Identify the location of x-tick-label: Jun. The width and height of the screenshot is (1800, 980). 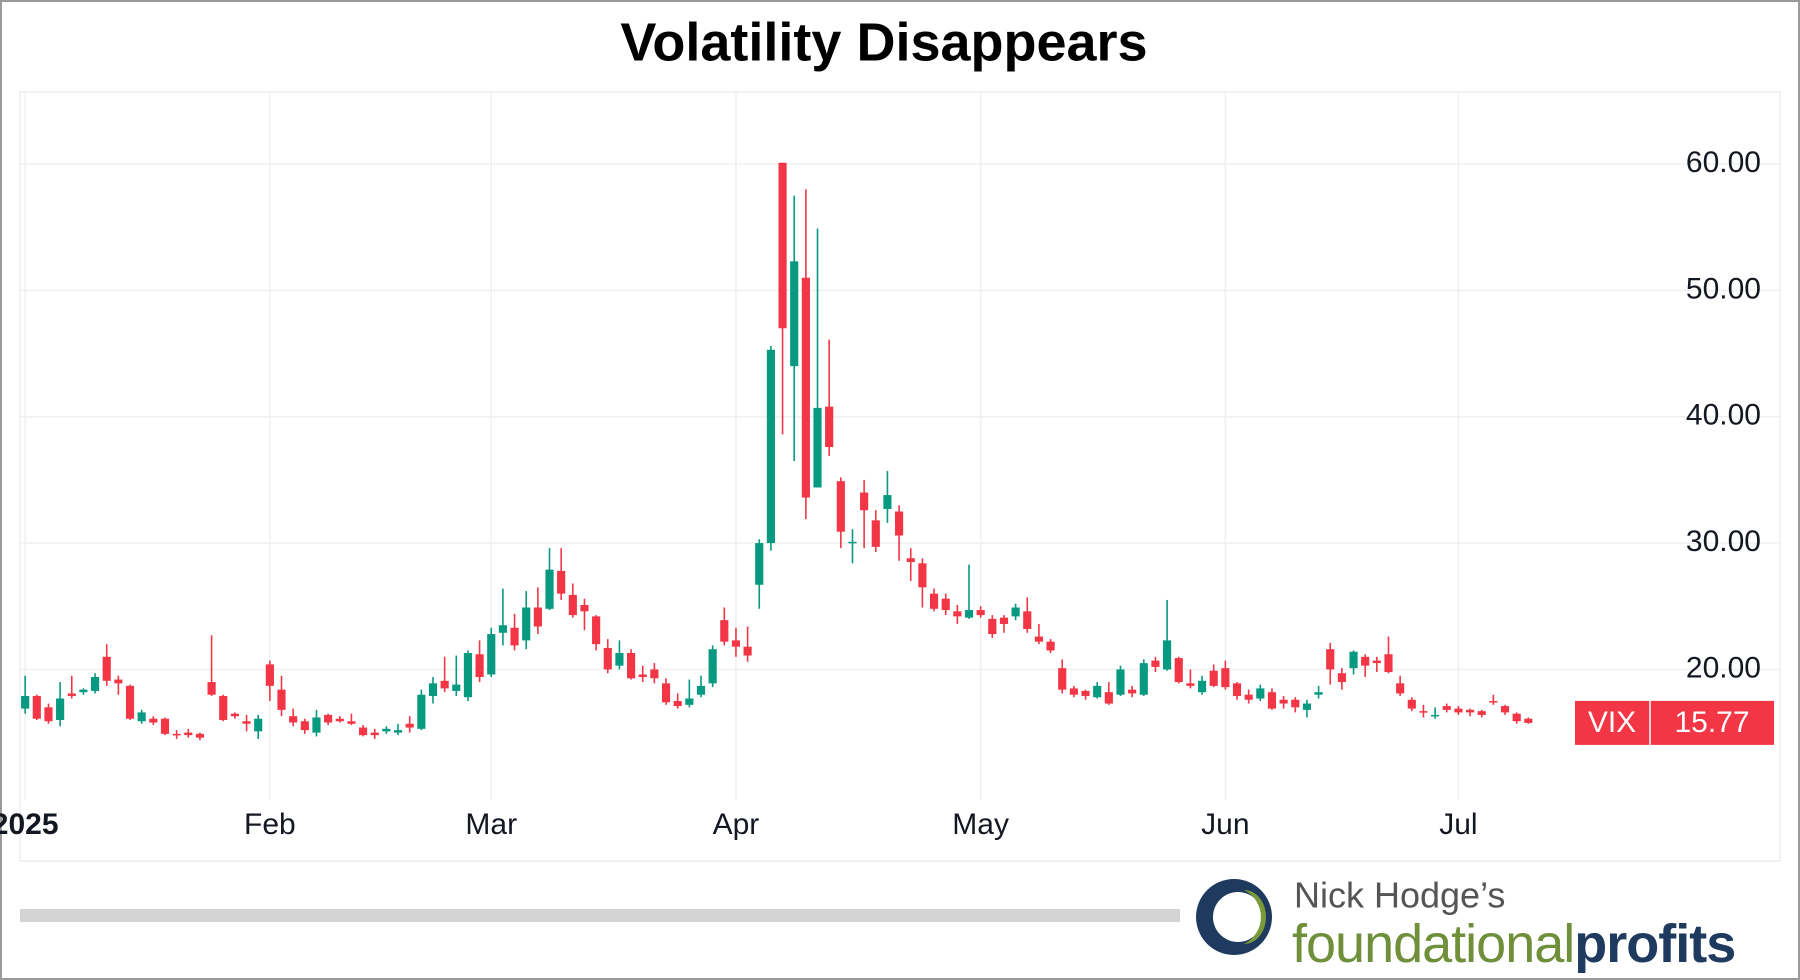
(1225, 824).